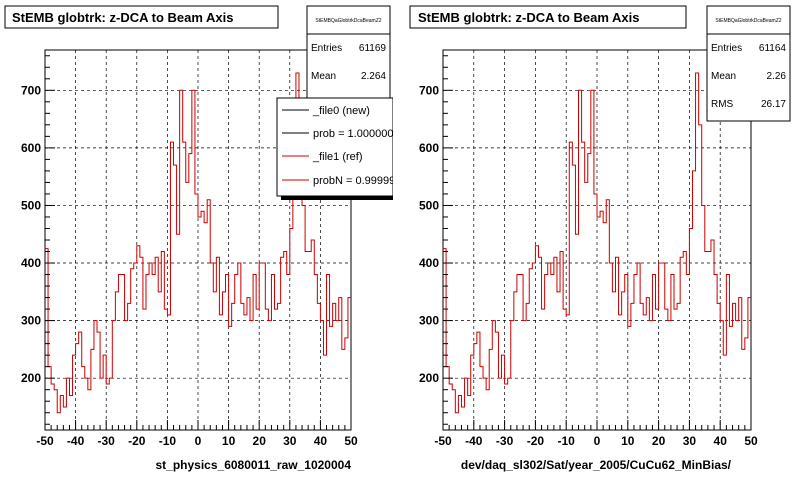 This screenshot has height=480, width=800. I want to click on legend-label-prob: prob = 1.000000, so click(353, 134).